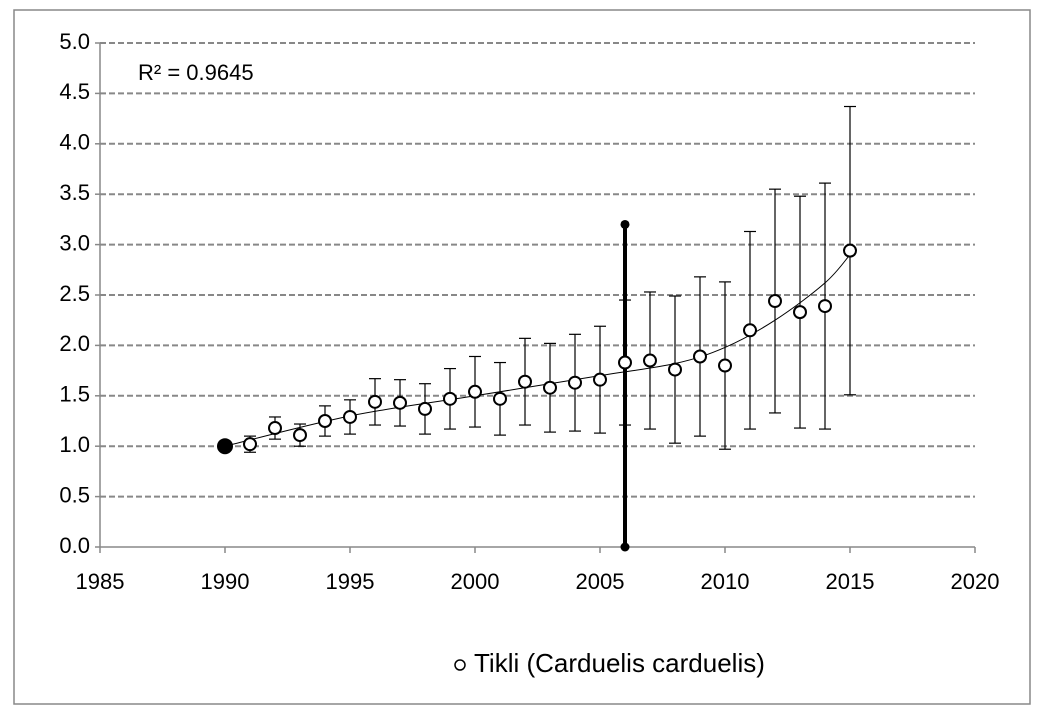 The height and width of the screenshot is (712, 1043). What do you see at coordinates (74, 91) in the screenshot?
I see `y-tick-label: 4.5` at bounding box center [74, 91].